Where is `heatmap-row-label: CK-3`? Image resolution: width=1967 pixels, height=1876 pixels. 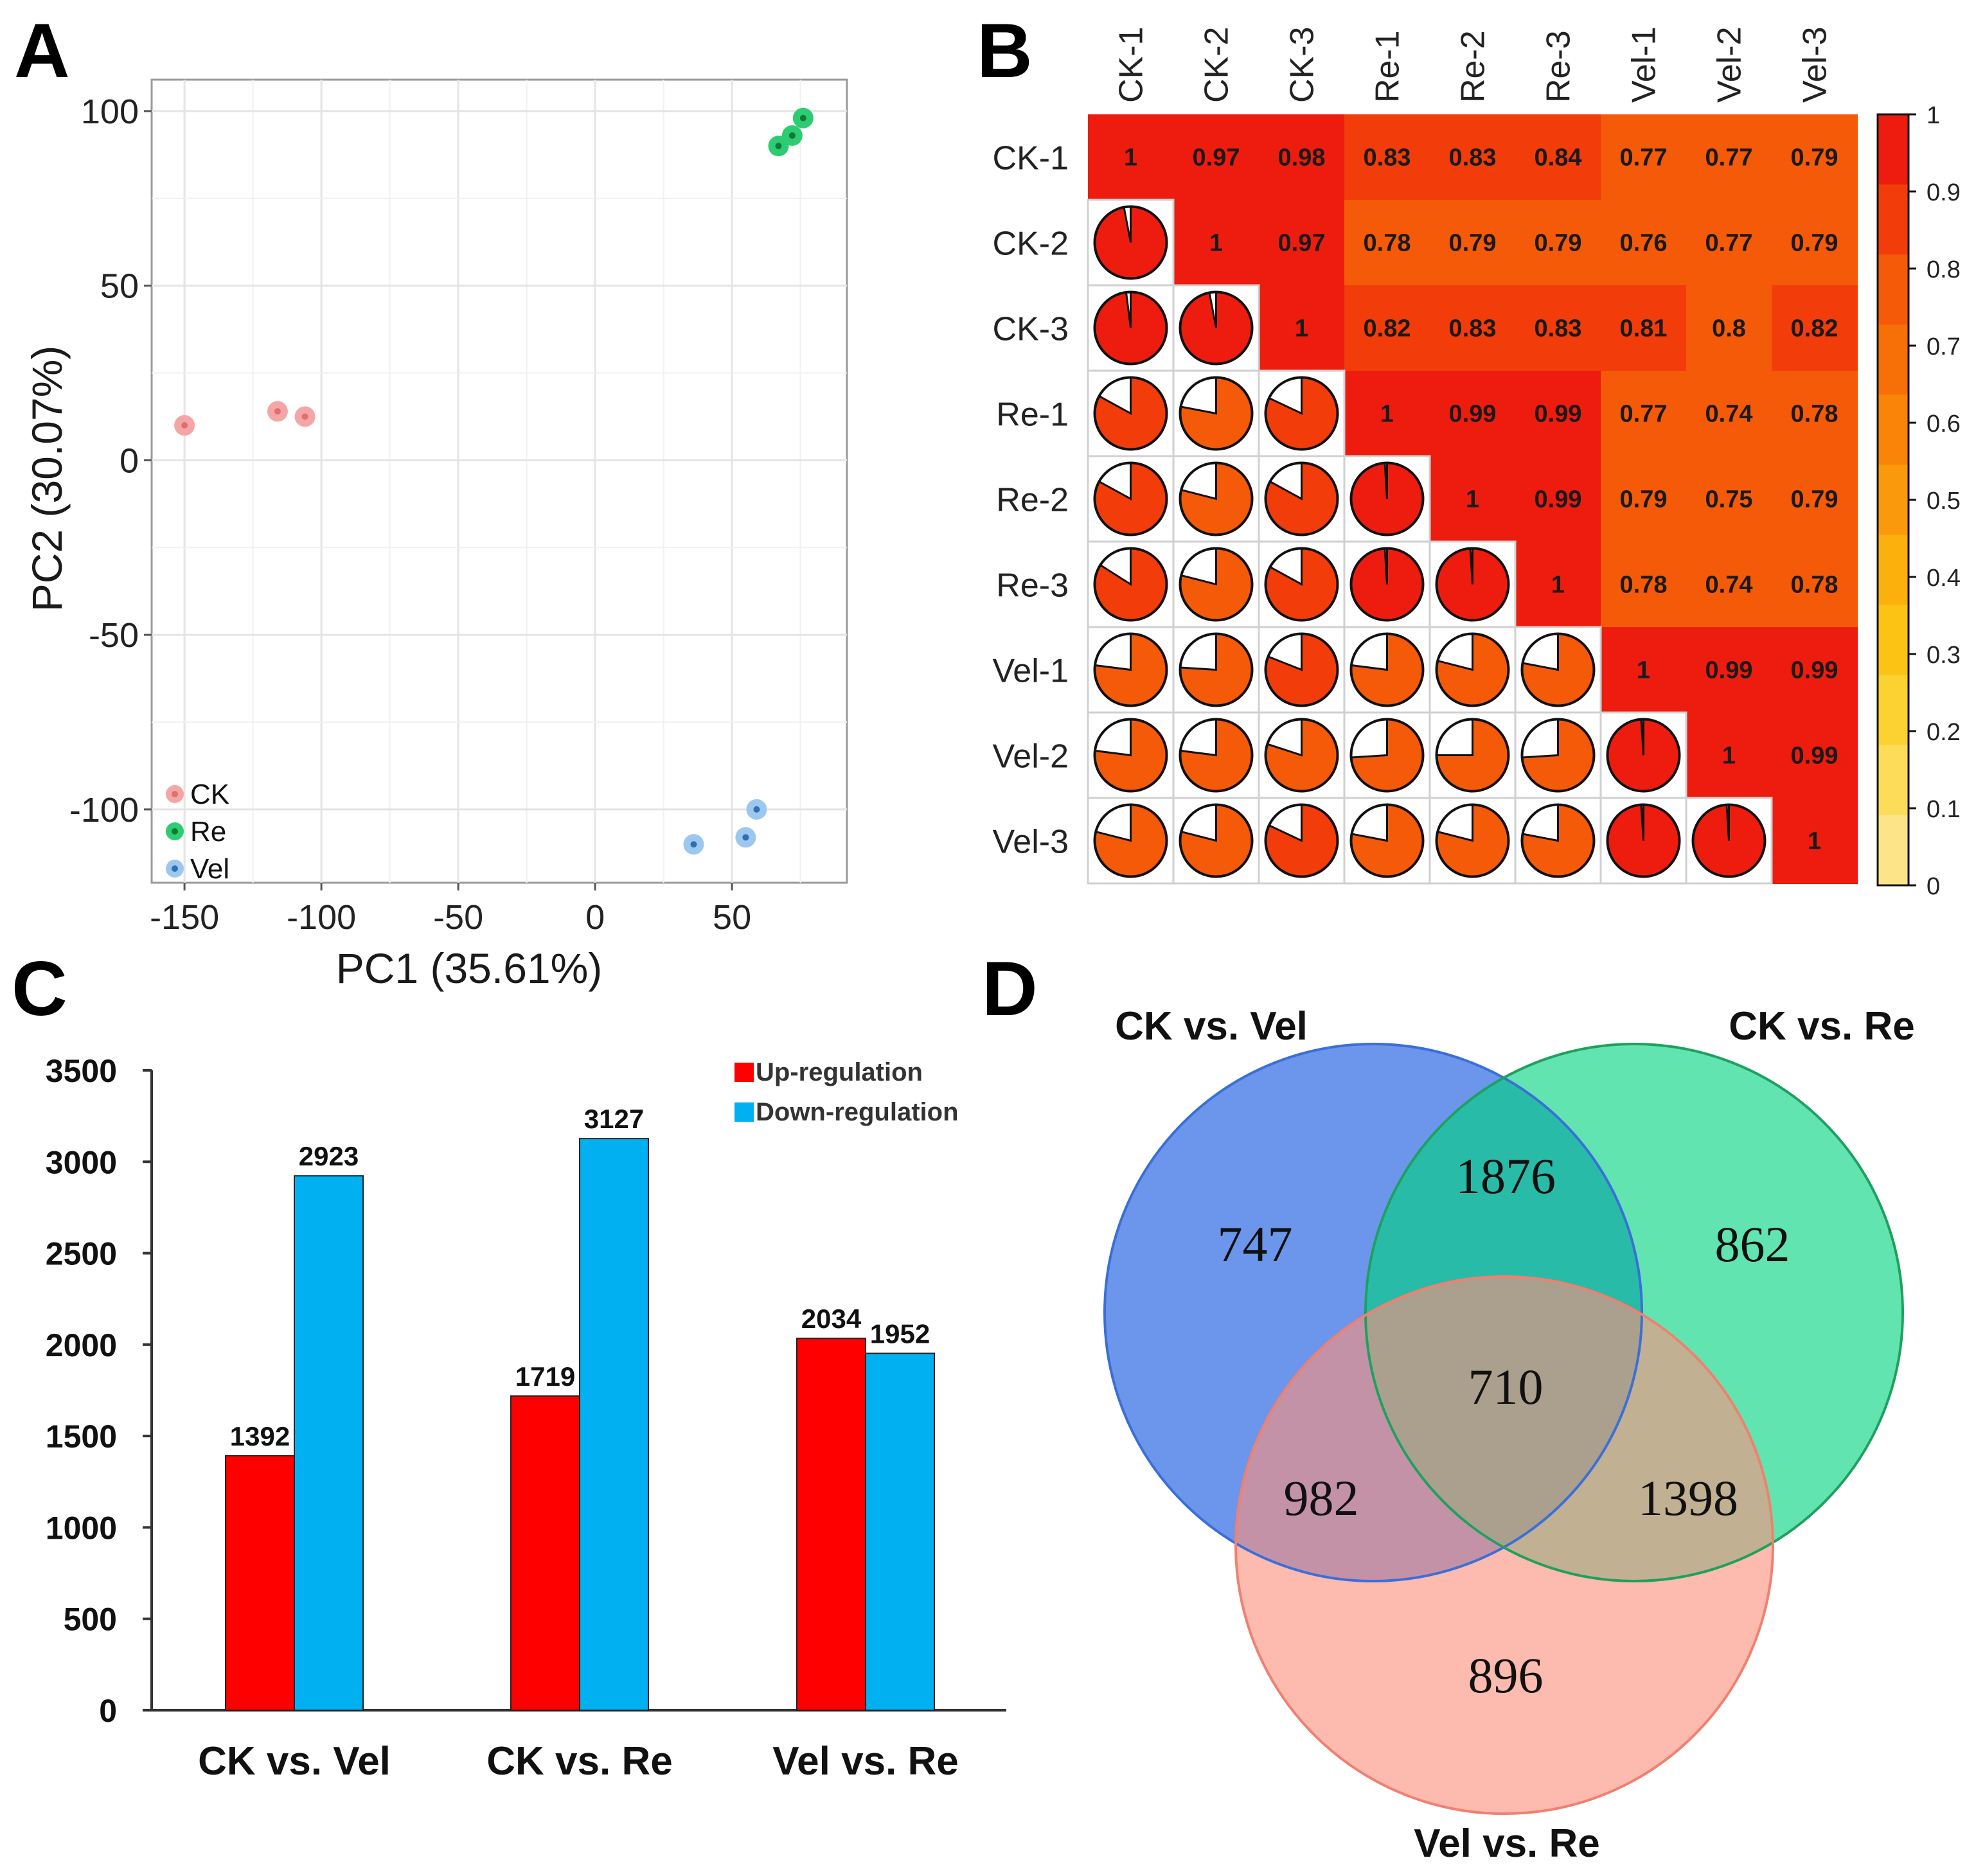
heatmap-row-label: CK-3 is located at coordinates (1031, 329).